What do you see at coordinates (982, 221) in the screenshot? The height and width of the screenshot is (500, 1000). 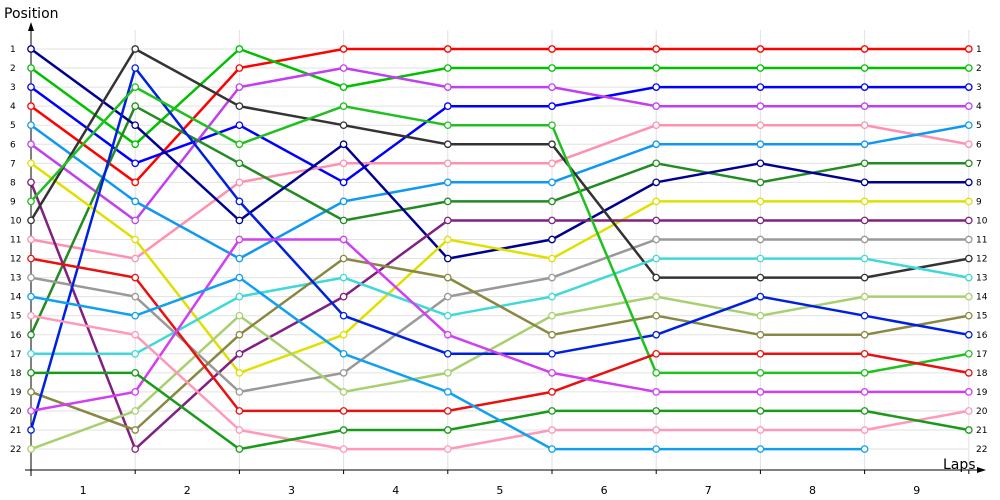 I see `y-tick-label-right: 10` at bounding box center [982, 221].